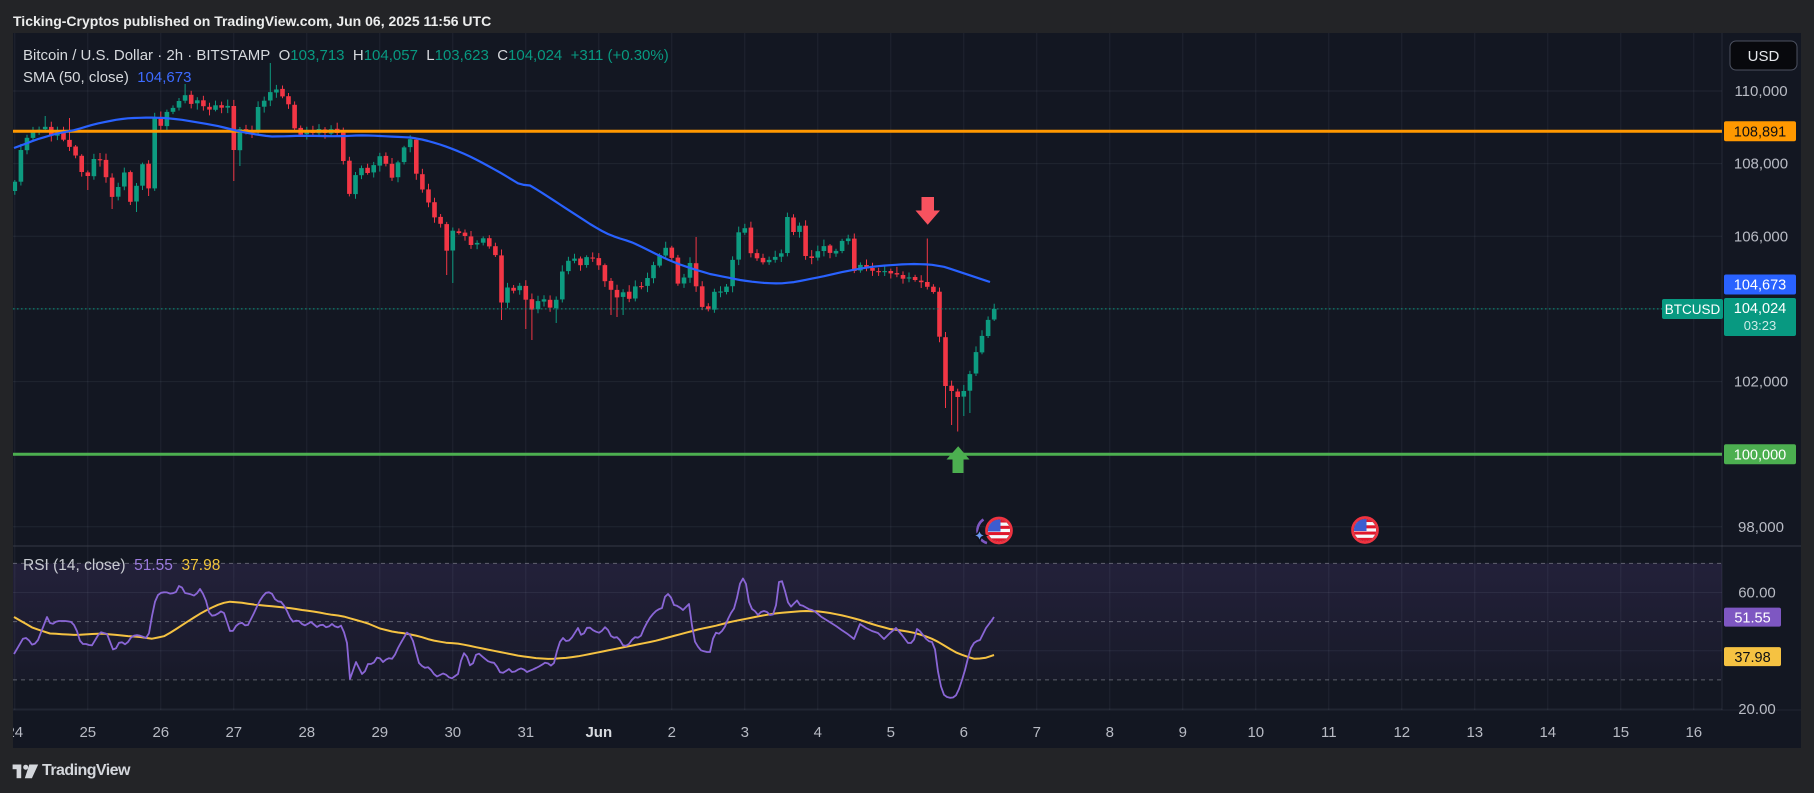  I want to click on svg-text: 60.00, so click(1757, 593).